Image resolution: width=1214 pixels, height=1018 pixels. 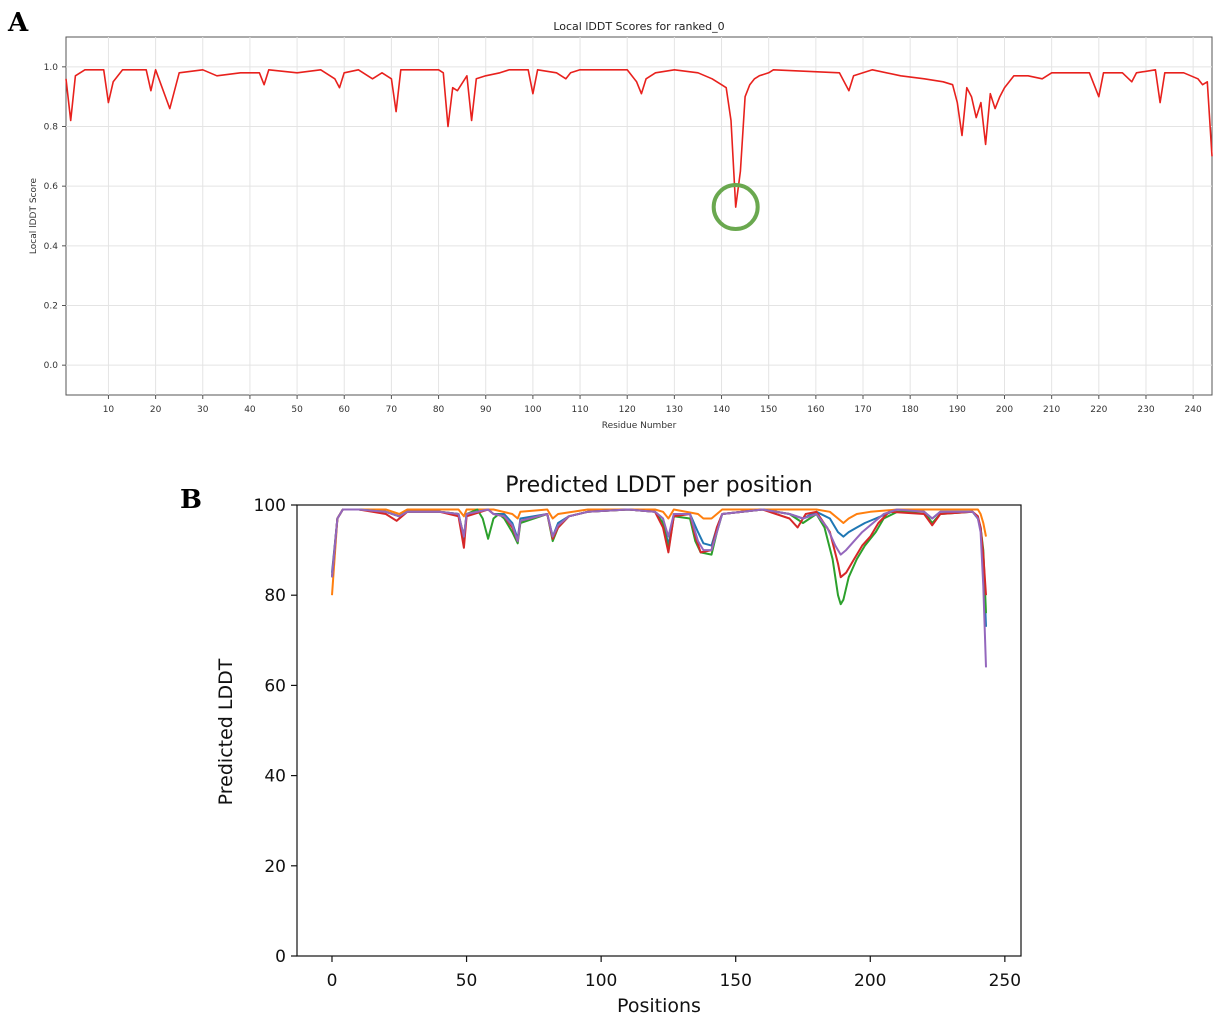 What do you see at coordinates (332, 981) in the screenshot?
I see `chart-b-xtick-label: 0` at bounding box center [332, 981].